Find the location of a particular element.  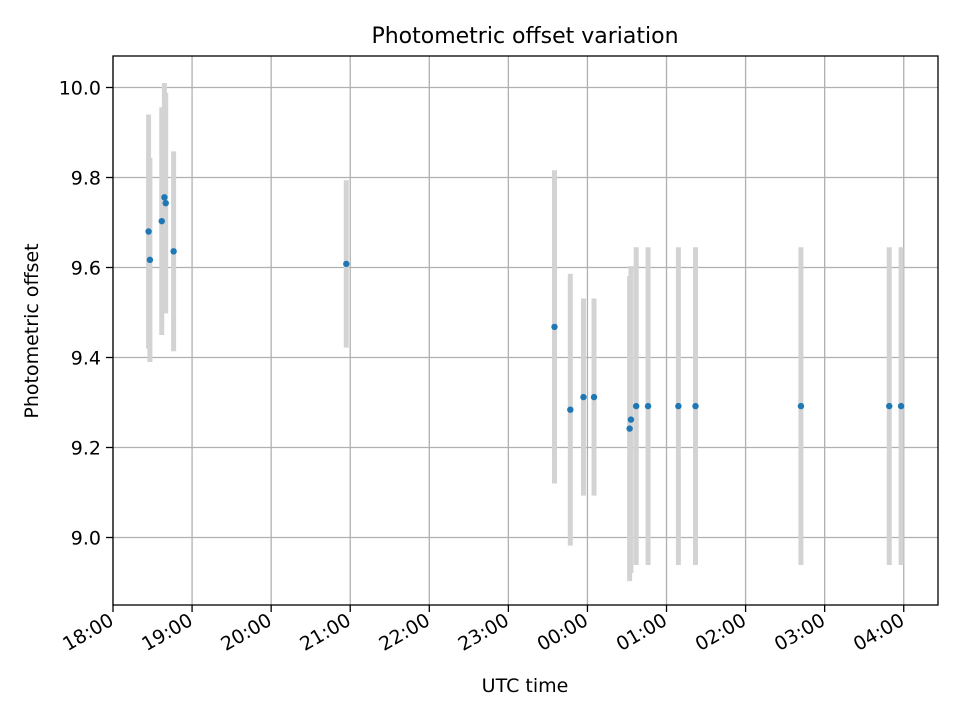

y-tick-label: 9.2 is located at coordinates (86, 449).